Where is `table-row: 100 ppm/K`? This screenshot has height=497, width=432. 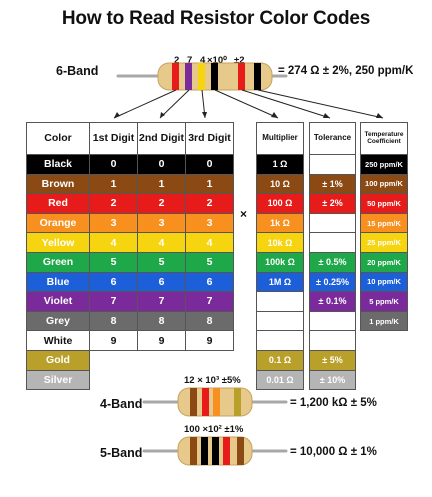 table-row: 100 ppm/K is located at coordinates (384, 184).